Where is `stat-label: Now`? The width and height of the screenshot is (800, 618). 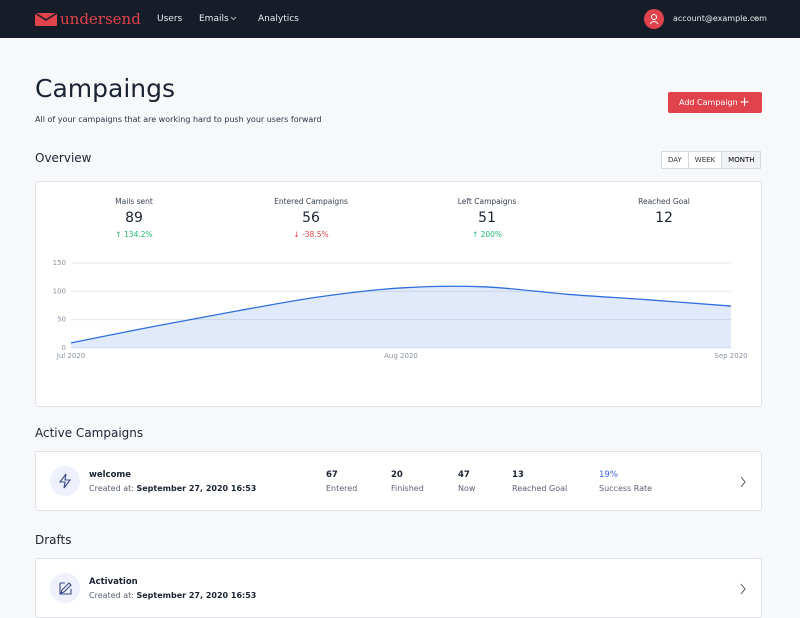 stat-label: Now is located at coordinates (467, 488).